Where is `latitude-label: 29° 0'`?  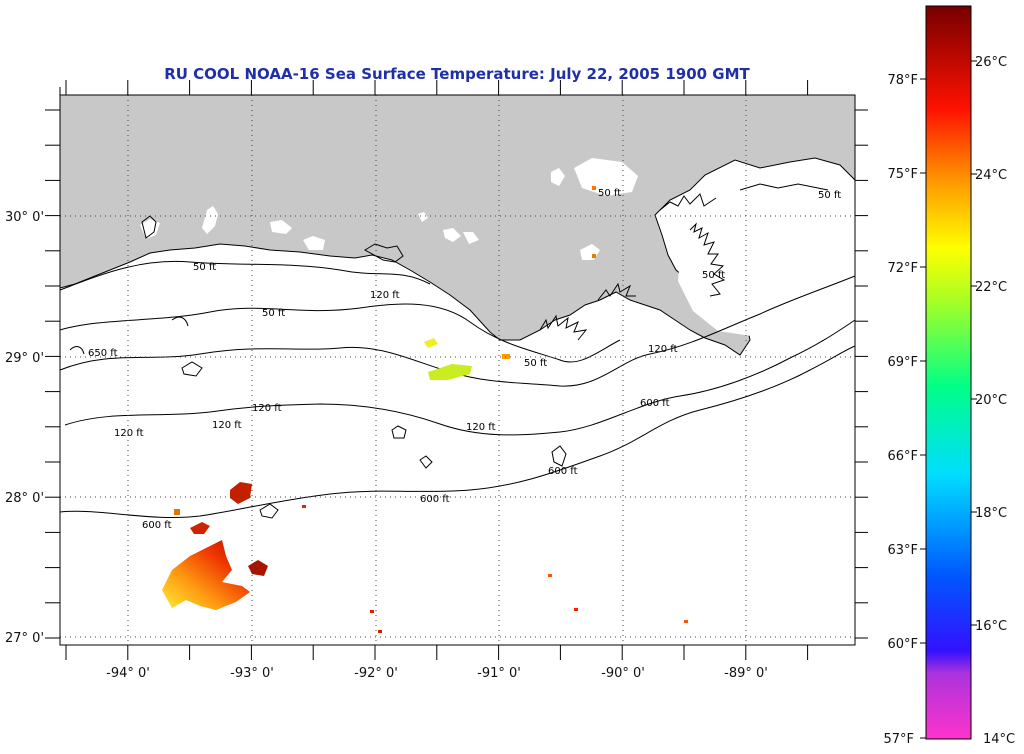 latitude-label: 29° 0' is located at coordinates (24, 358).